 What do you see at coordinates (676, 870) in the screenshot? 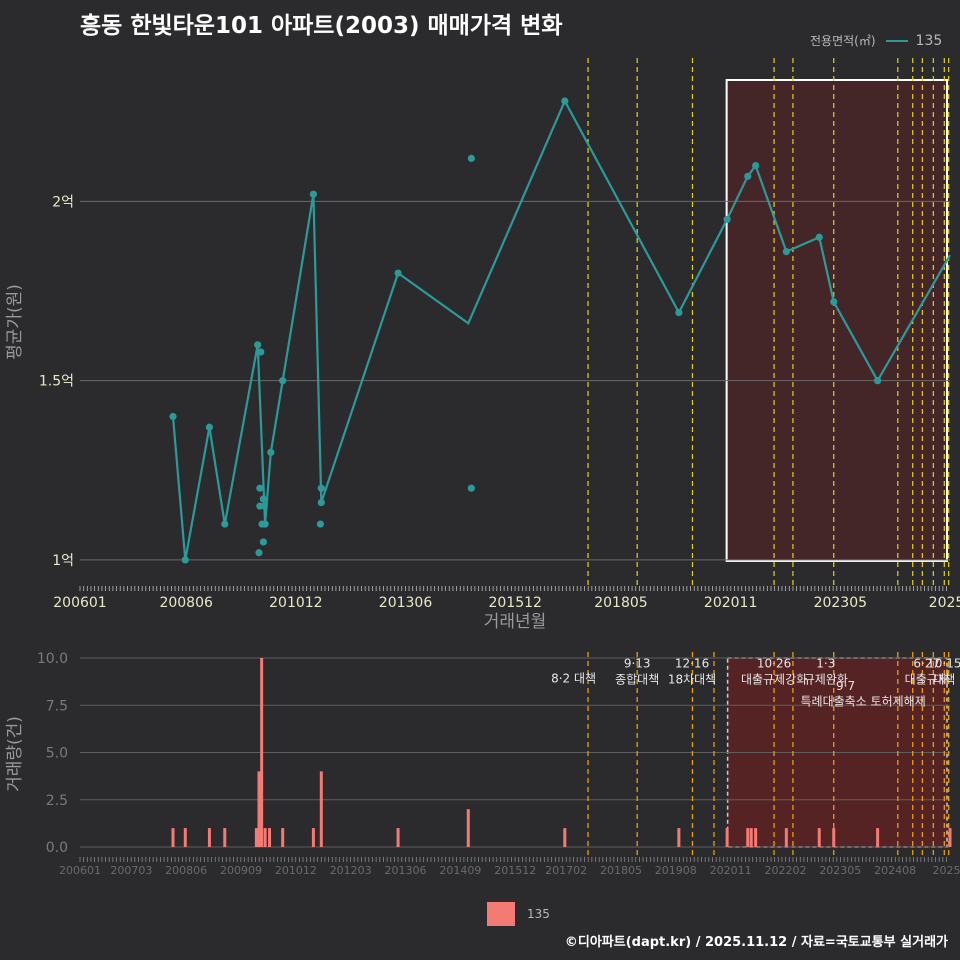
I see `x-tick-label: 201908` at bounding box center [676, 870].